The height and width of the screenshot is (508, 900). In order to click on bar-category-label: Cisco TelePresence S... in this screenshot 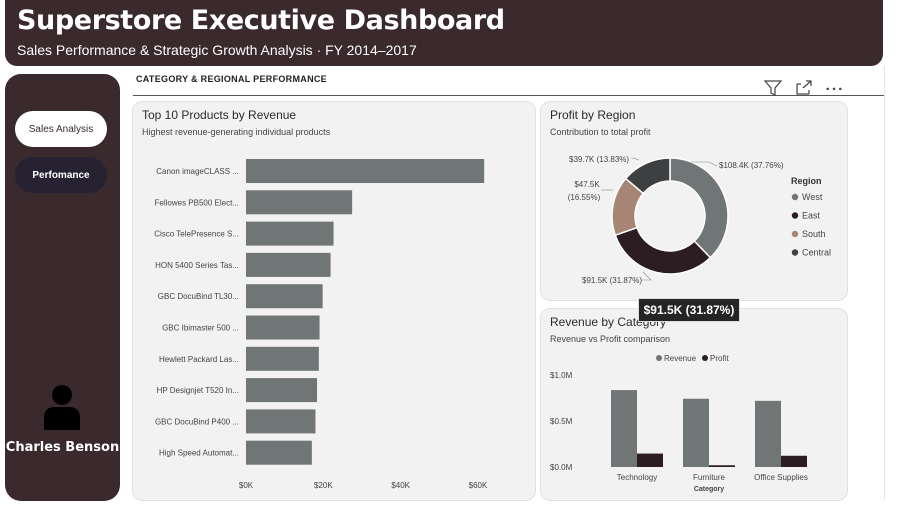, I will do `click(196, 234)`.